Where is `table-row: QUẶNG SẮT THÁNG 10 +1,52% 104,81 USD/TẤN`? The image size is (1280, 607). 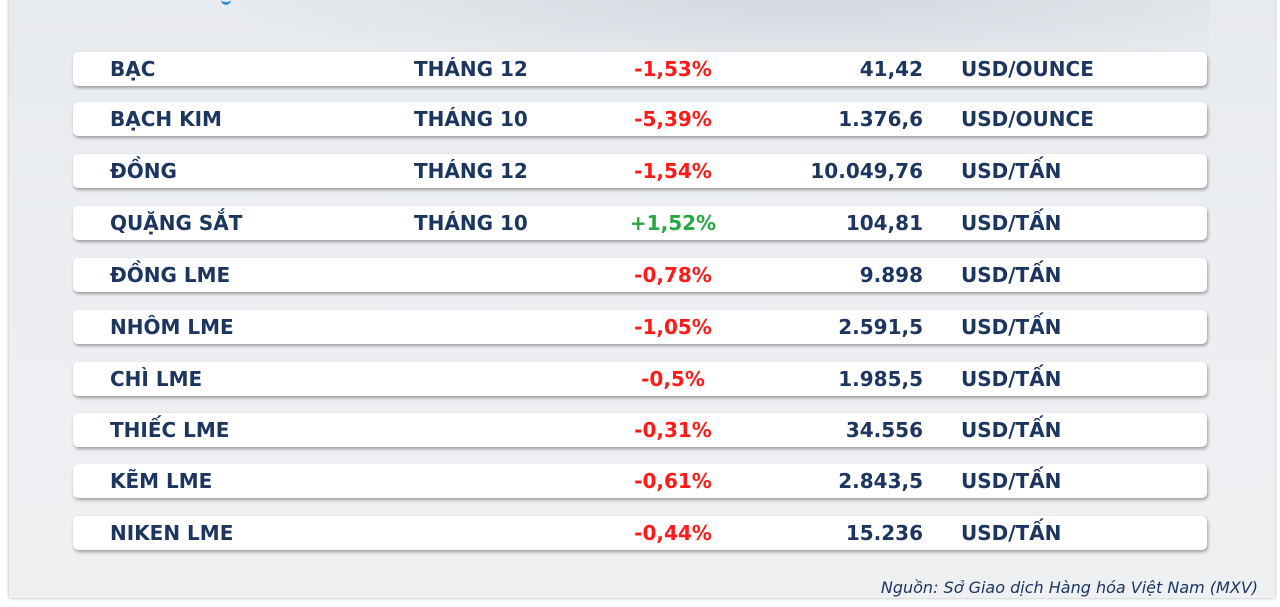
table-row: QUẶNG SẮT THÁNG 10 +1,52% 104,81 USD/TẤN is located at coordinates (640, 223).